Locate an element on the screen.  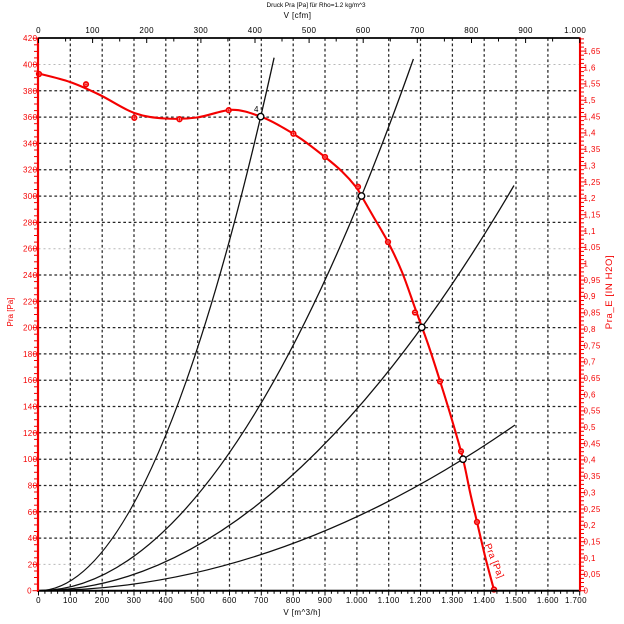
svg-text: 1.400 is located at coordinates (484, 600).